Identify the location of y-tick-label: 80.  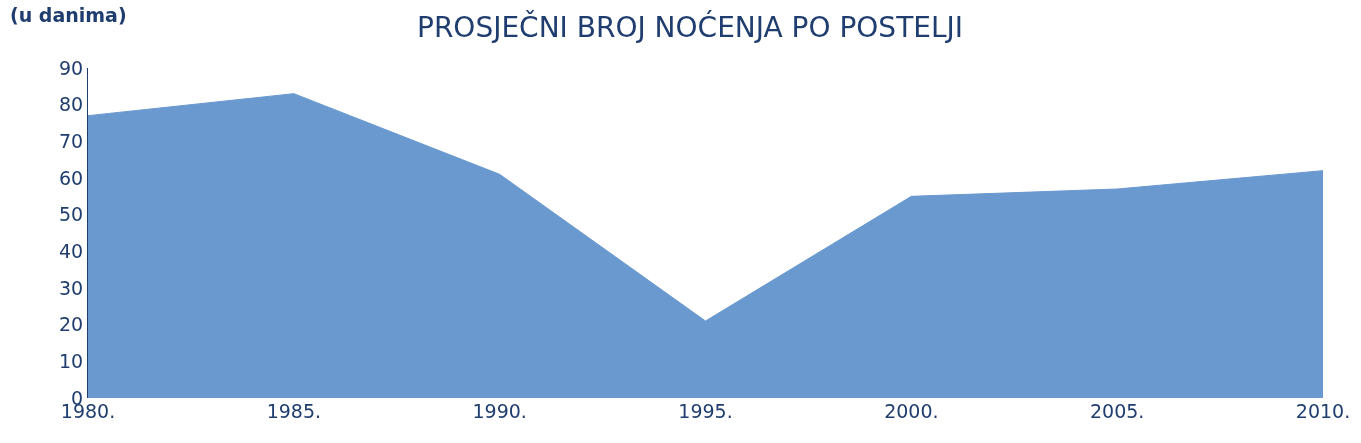
(71, 104).